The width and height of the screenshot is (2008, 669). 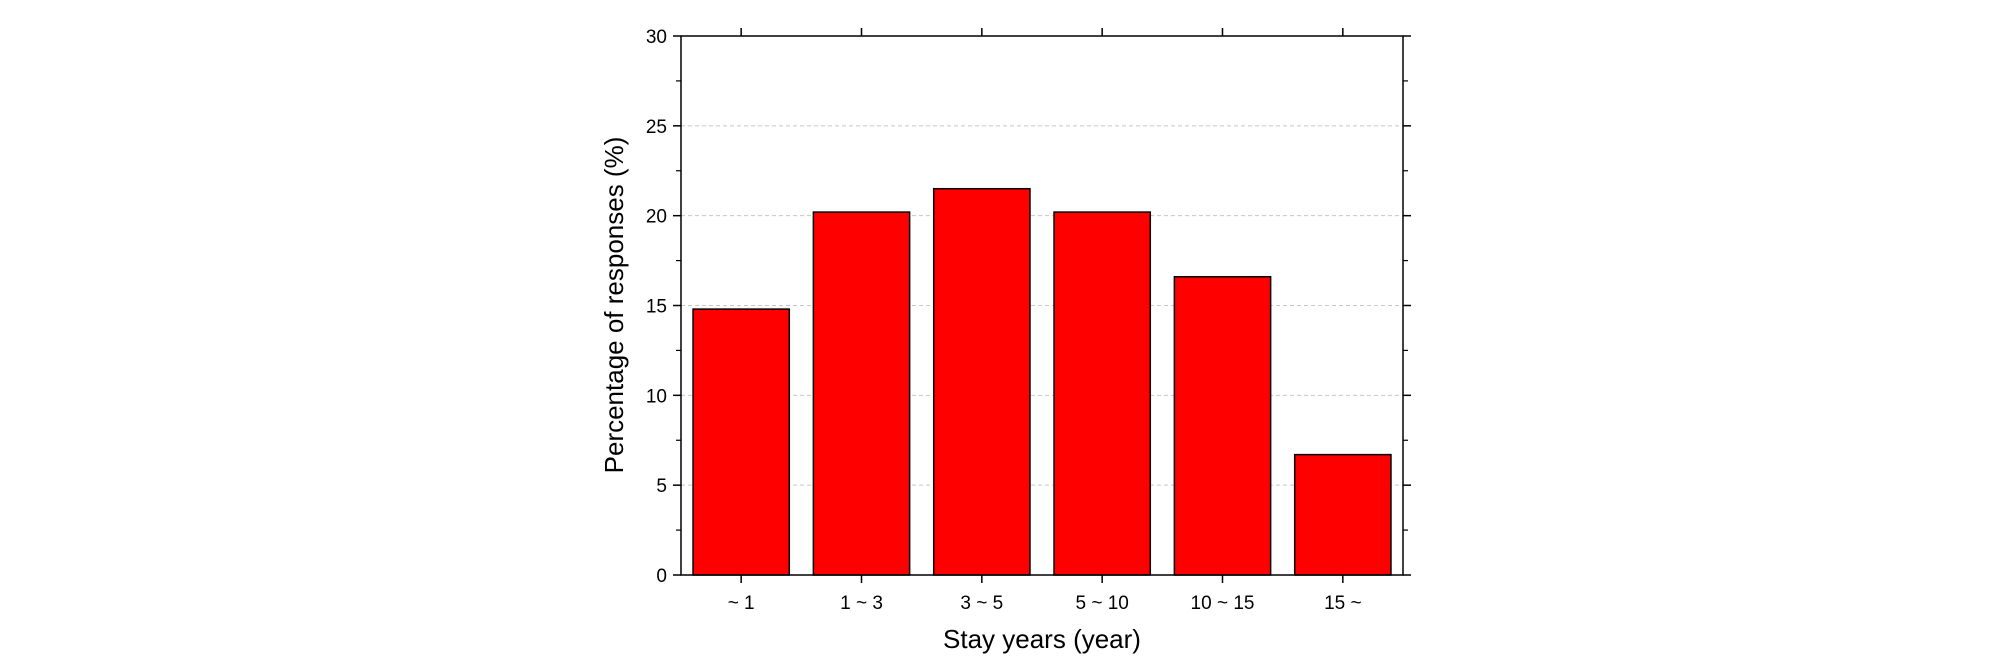 What do you see at coordinates (1042, 639) in the screenshot?
I see `x-axis-title: Stay years (year)` at bounding box center [1042, 639].